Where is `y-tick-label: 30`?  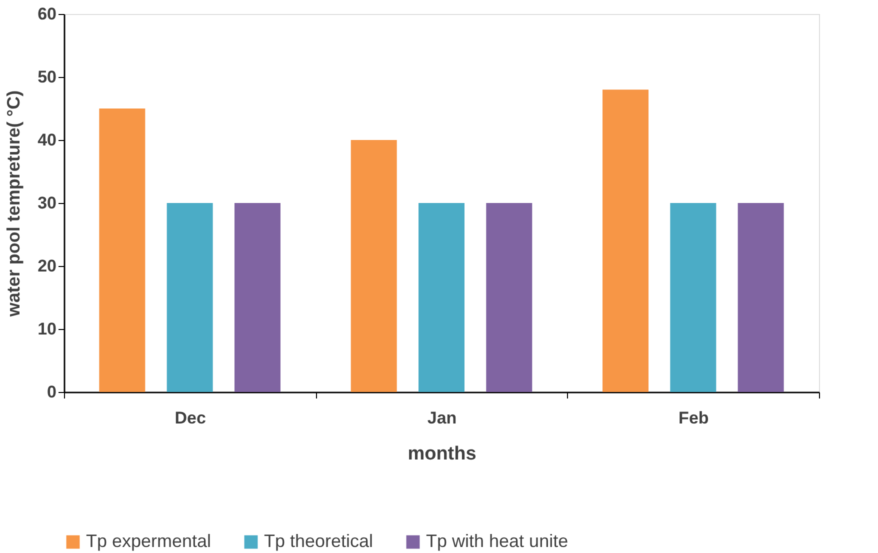
y-tick-label: 30 is located at coordinates (47, 203).